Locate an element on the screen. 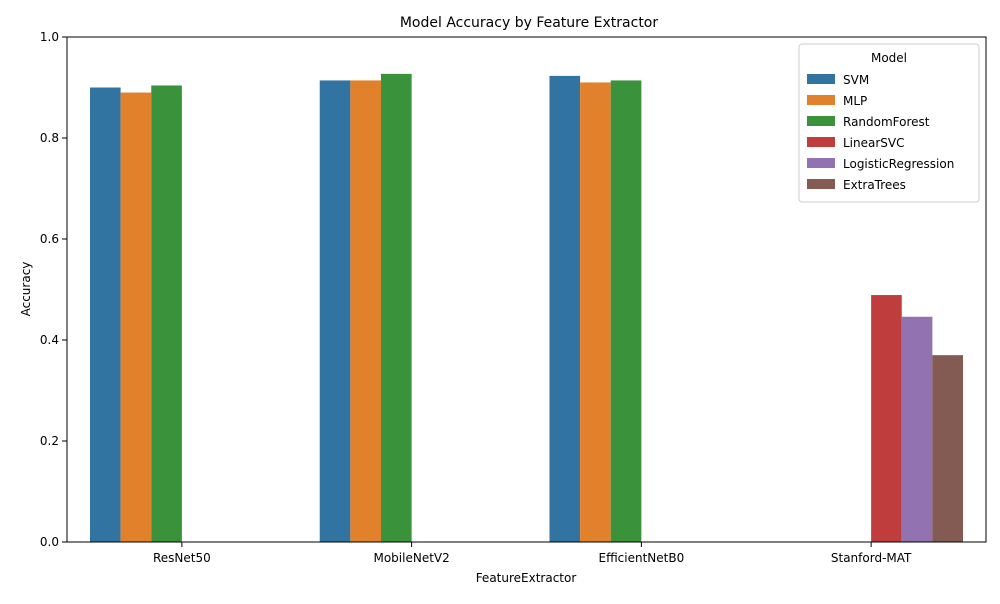 Image resolution: width=1000 pixels, height=604 pixels. bar-RandomForest-EfficientNetB0 is located at coordinates (626, 311).